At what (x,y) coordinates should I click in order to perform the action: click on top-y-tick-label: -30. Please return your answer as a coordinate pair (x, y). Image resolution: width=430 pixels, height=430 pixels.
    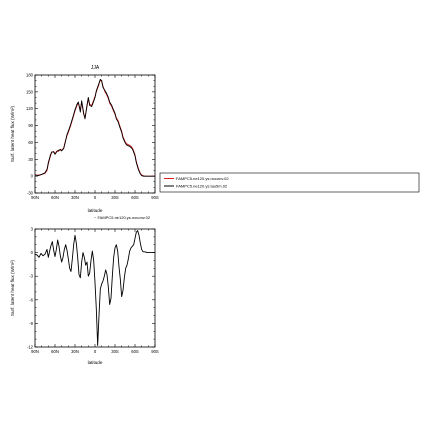
    Looking at the image, I should click on (30, 193).